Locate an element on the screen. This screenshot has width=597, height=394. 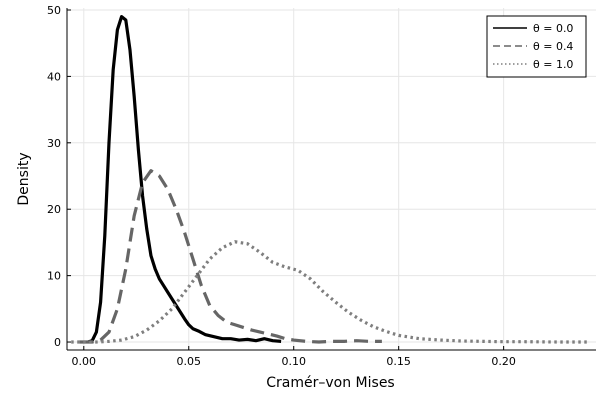
legend-label-0: θ = 0.0 is located at coordinates (553, 28).